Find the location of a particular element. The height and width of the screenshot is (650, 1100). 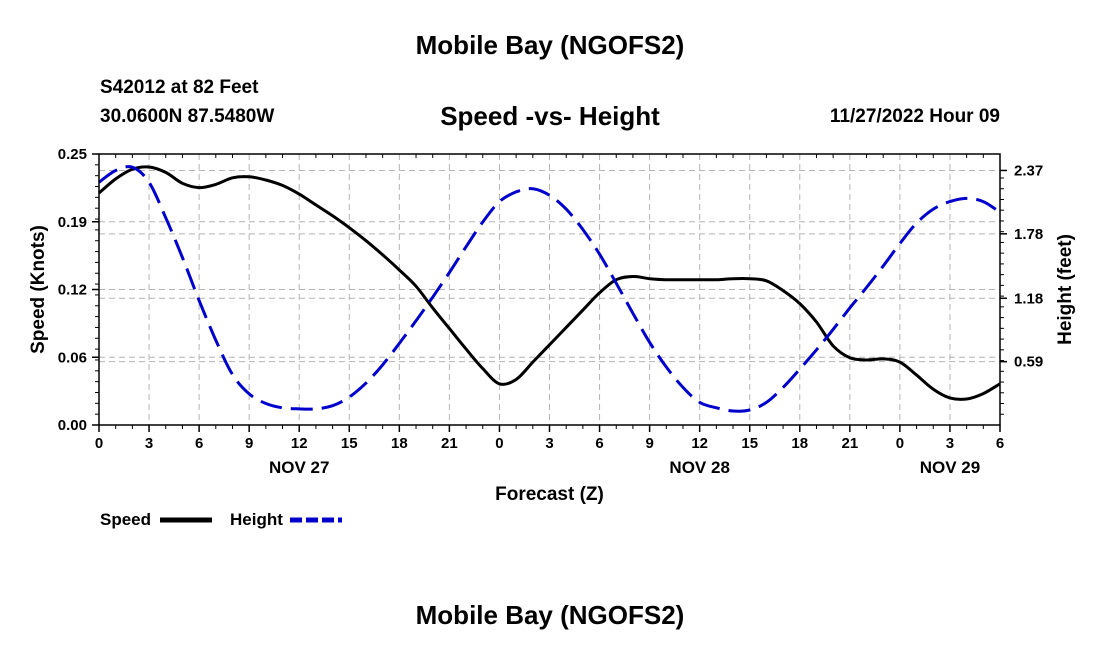

y-left-tick-label: 0.00 is located at coordinates (72, 425).